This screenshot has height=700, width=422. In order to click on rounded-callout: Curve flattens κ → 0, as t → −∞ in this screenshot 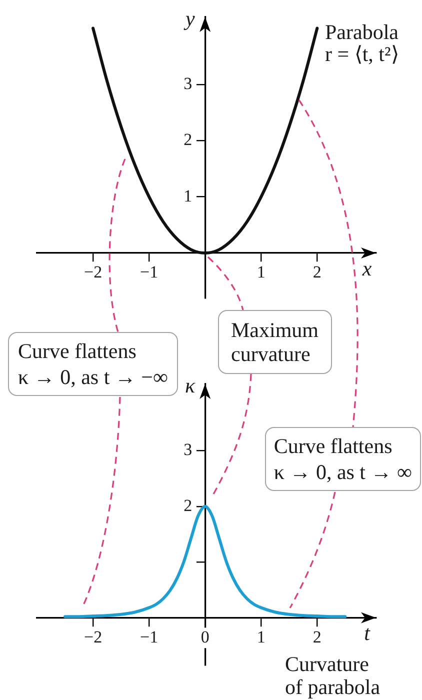, I will do `click(93, 364)`.